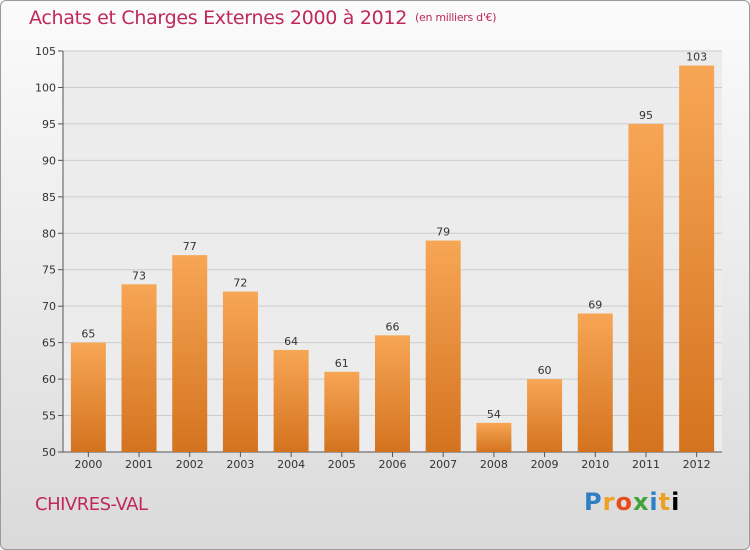  Describe the element at coordinates (646, 115) in the screenshot. I see `data-label: 95` at that location.